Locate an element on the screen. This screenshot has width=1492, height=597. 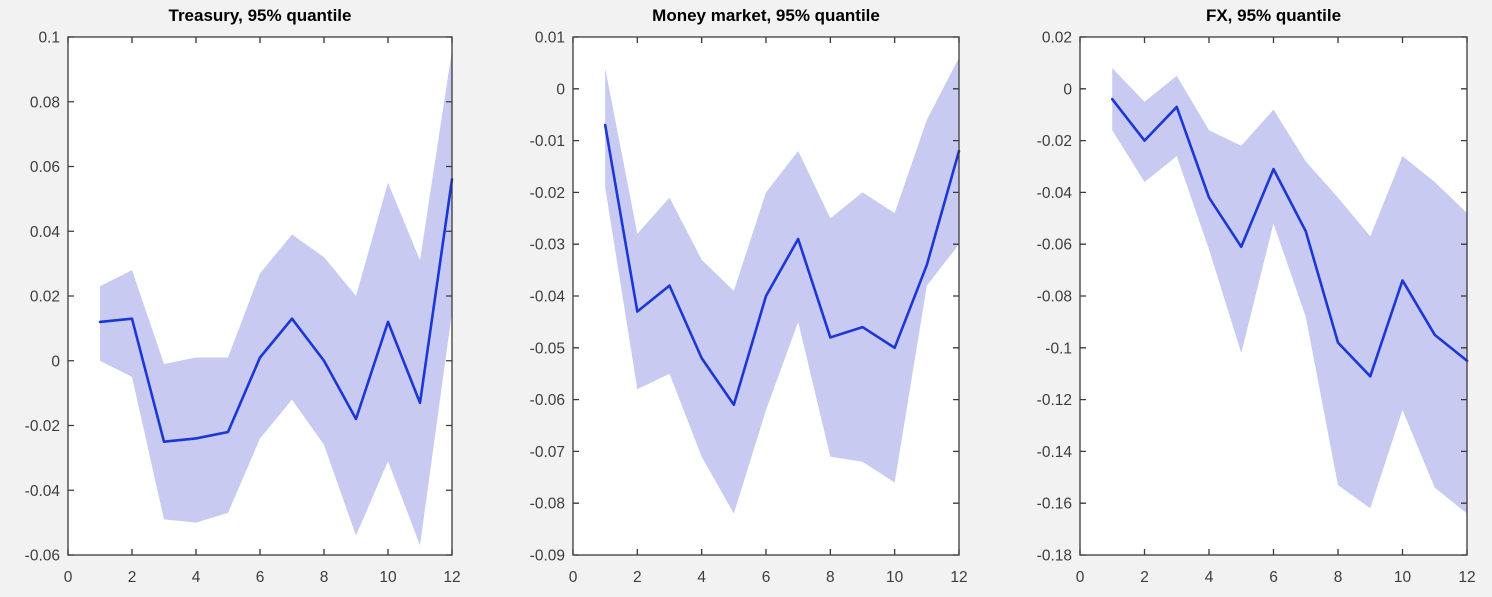
treasury-chart-title: Treasury, 95% quantile is located at coordinates (260, 15).